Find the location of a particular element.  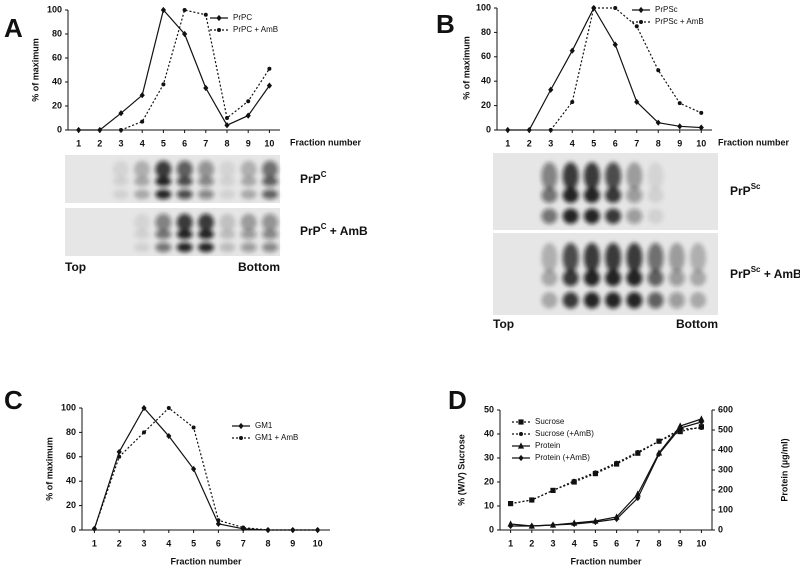

y-tick-label: 40 is located at coordinates (57, 81).